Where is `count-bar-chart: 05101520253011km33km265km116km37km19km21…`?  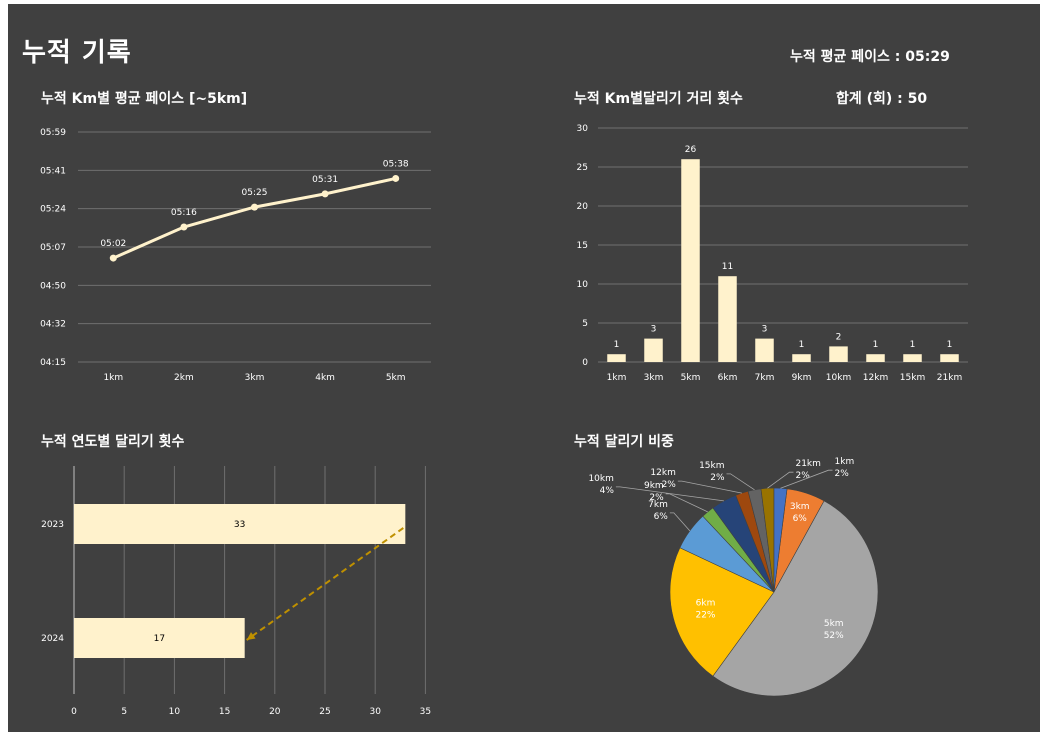
count-bar-chart: 05101520253011km33km265km116km37km19km21… is located at coordinates (772, 253).